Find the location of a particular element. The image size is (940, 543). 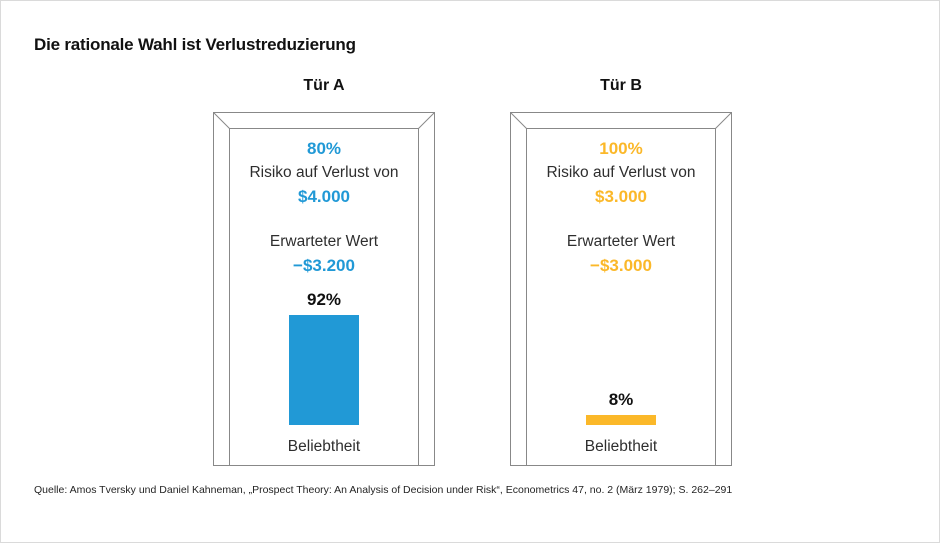

door-b-expected-value: −$3.000 is located at coordinates (621, 265).